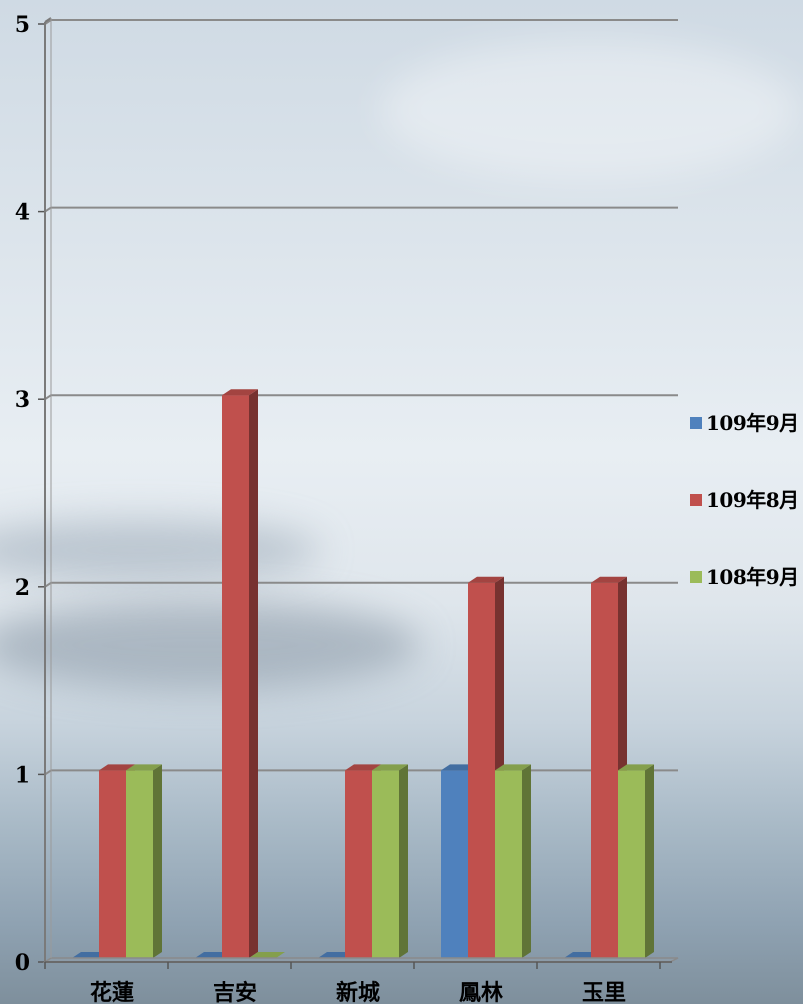 The width and height of the screenshot is (803, 1004). I want to click on y-axis-top, so click(48, 20).